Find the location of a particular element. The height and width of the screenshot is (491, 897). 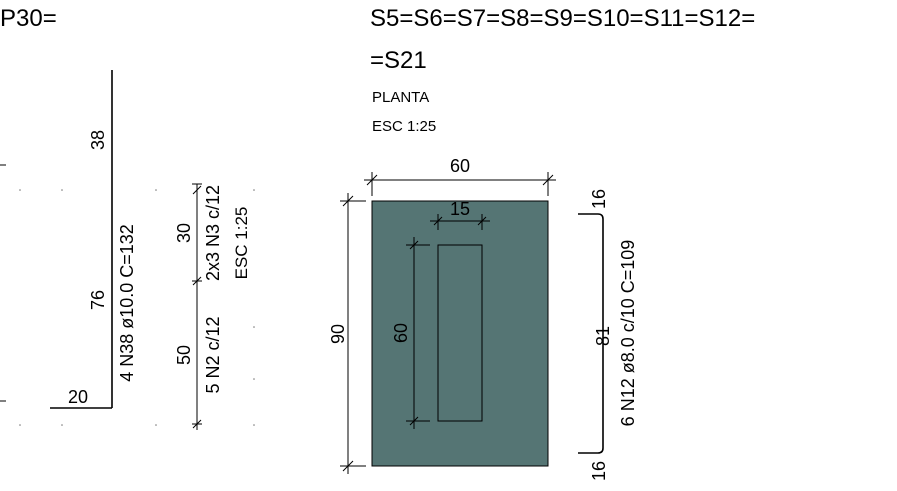

section-height-dim: 90 is located at coordinates (338, 334).